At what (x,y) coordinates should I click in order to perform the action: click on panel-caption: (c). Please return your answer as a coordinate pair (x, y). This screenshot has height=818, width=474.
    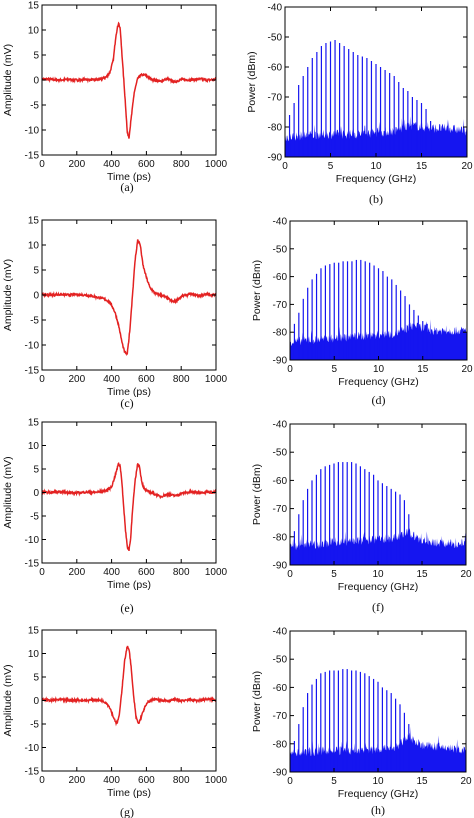
    Looking at the image, I should click on (126, 403).